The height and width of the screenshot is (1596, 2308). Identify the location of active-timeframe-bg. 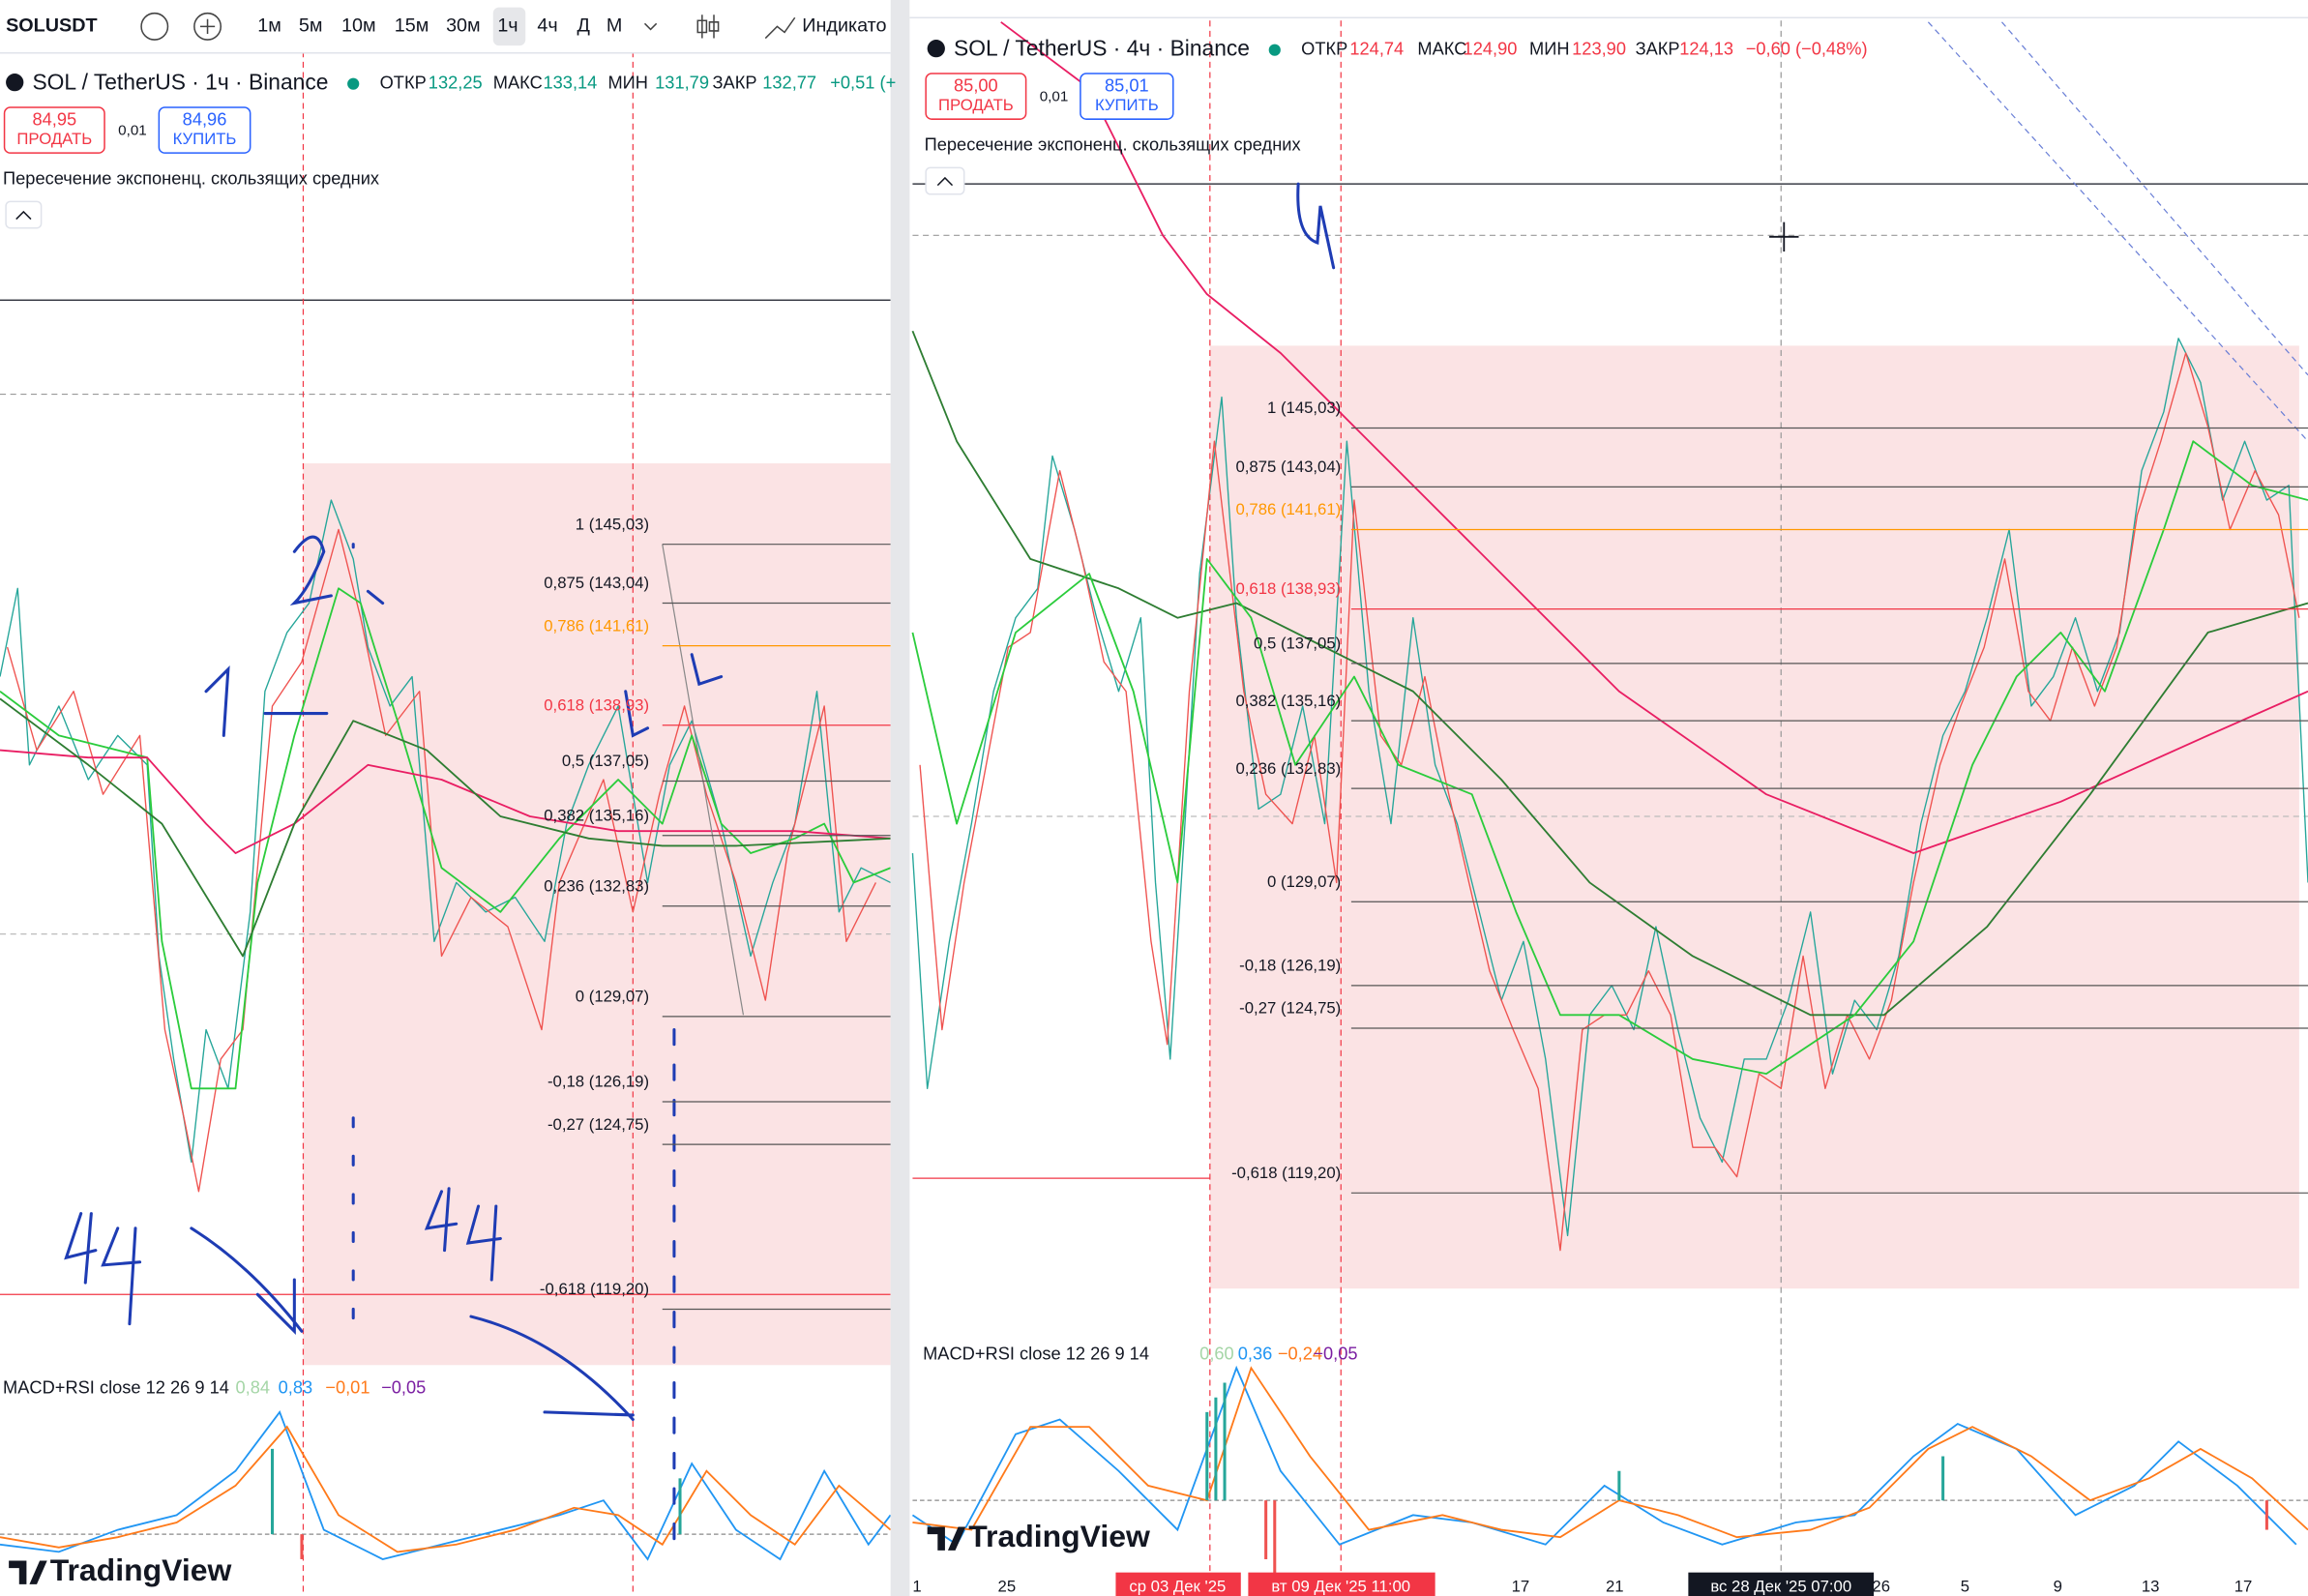
(509, 26).